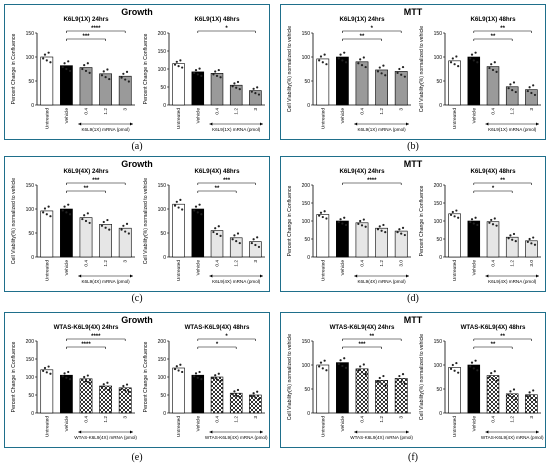  What do you see at coordinates (438, 186) in the screenshot?
I see `y-tick-label: 200` at bounding box center [438, 186].